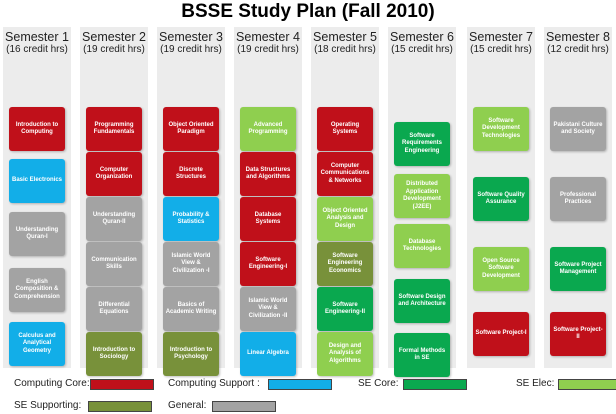 This screenshot has width=616, height=414. I want to click on course-box: Communication Skills, so click(114, 264).